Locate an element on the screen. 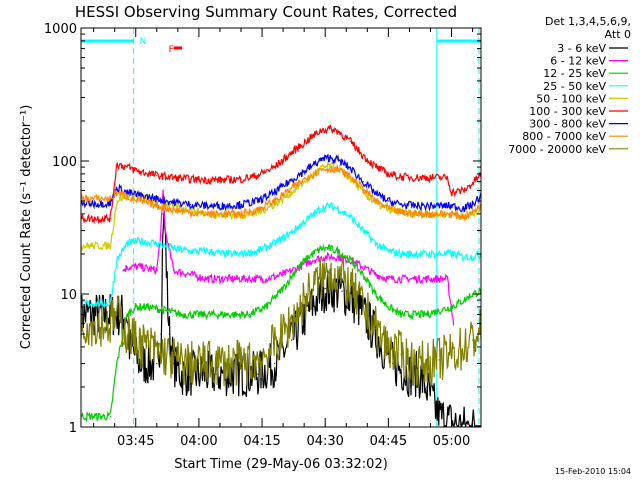 This screenshot has height=480, width=640. legend-title-1: Det 1,3,4,5,6,9, is located at coordinates (588, 21).